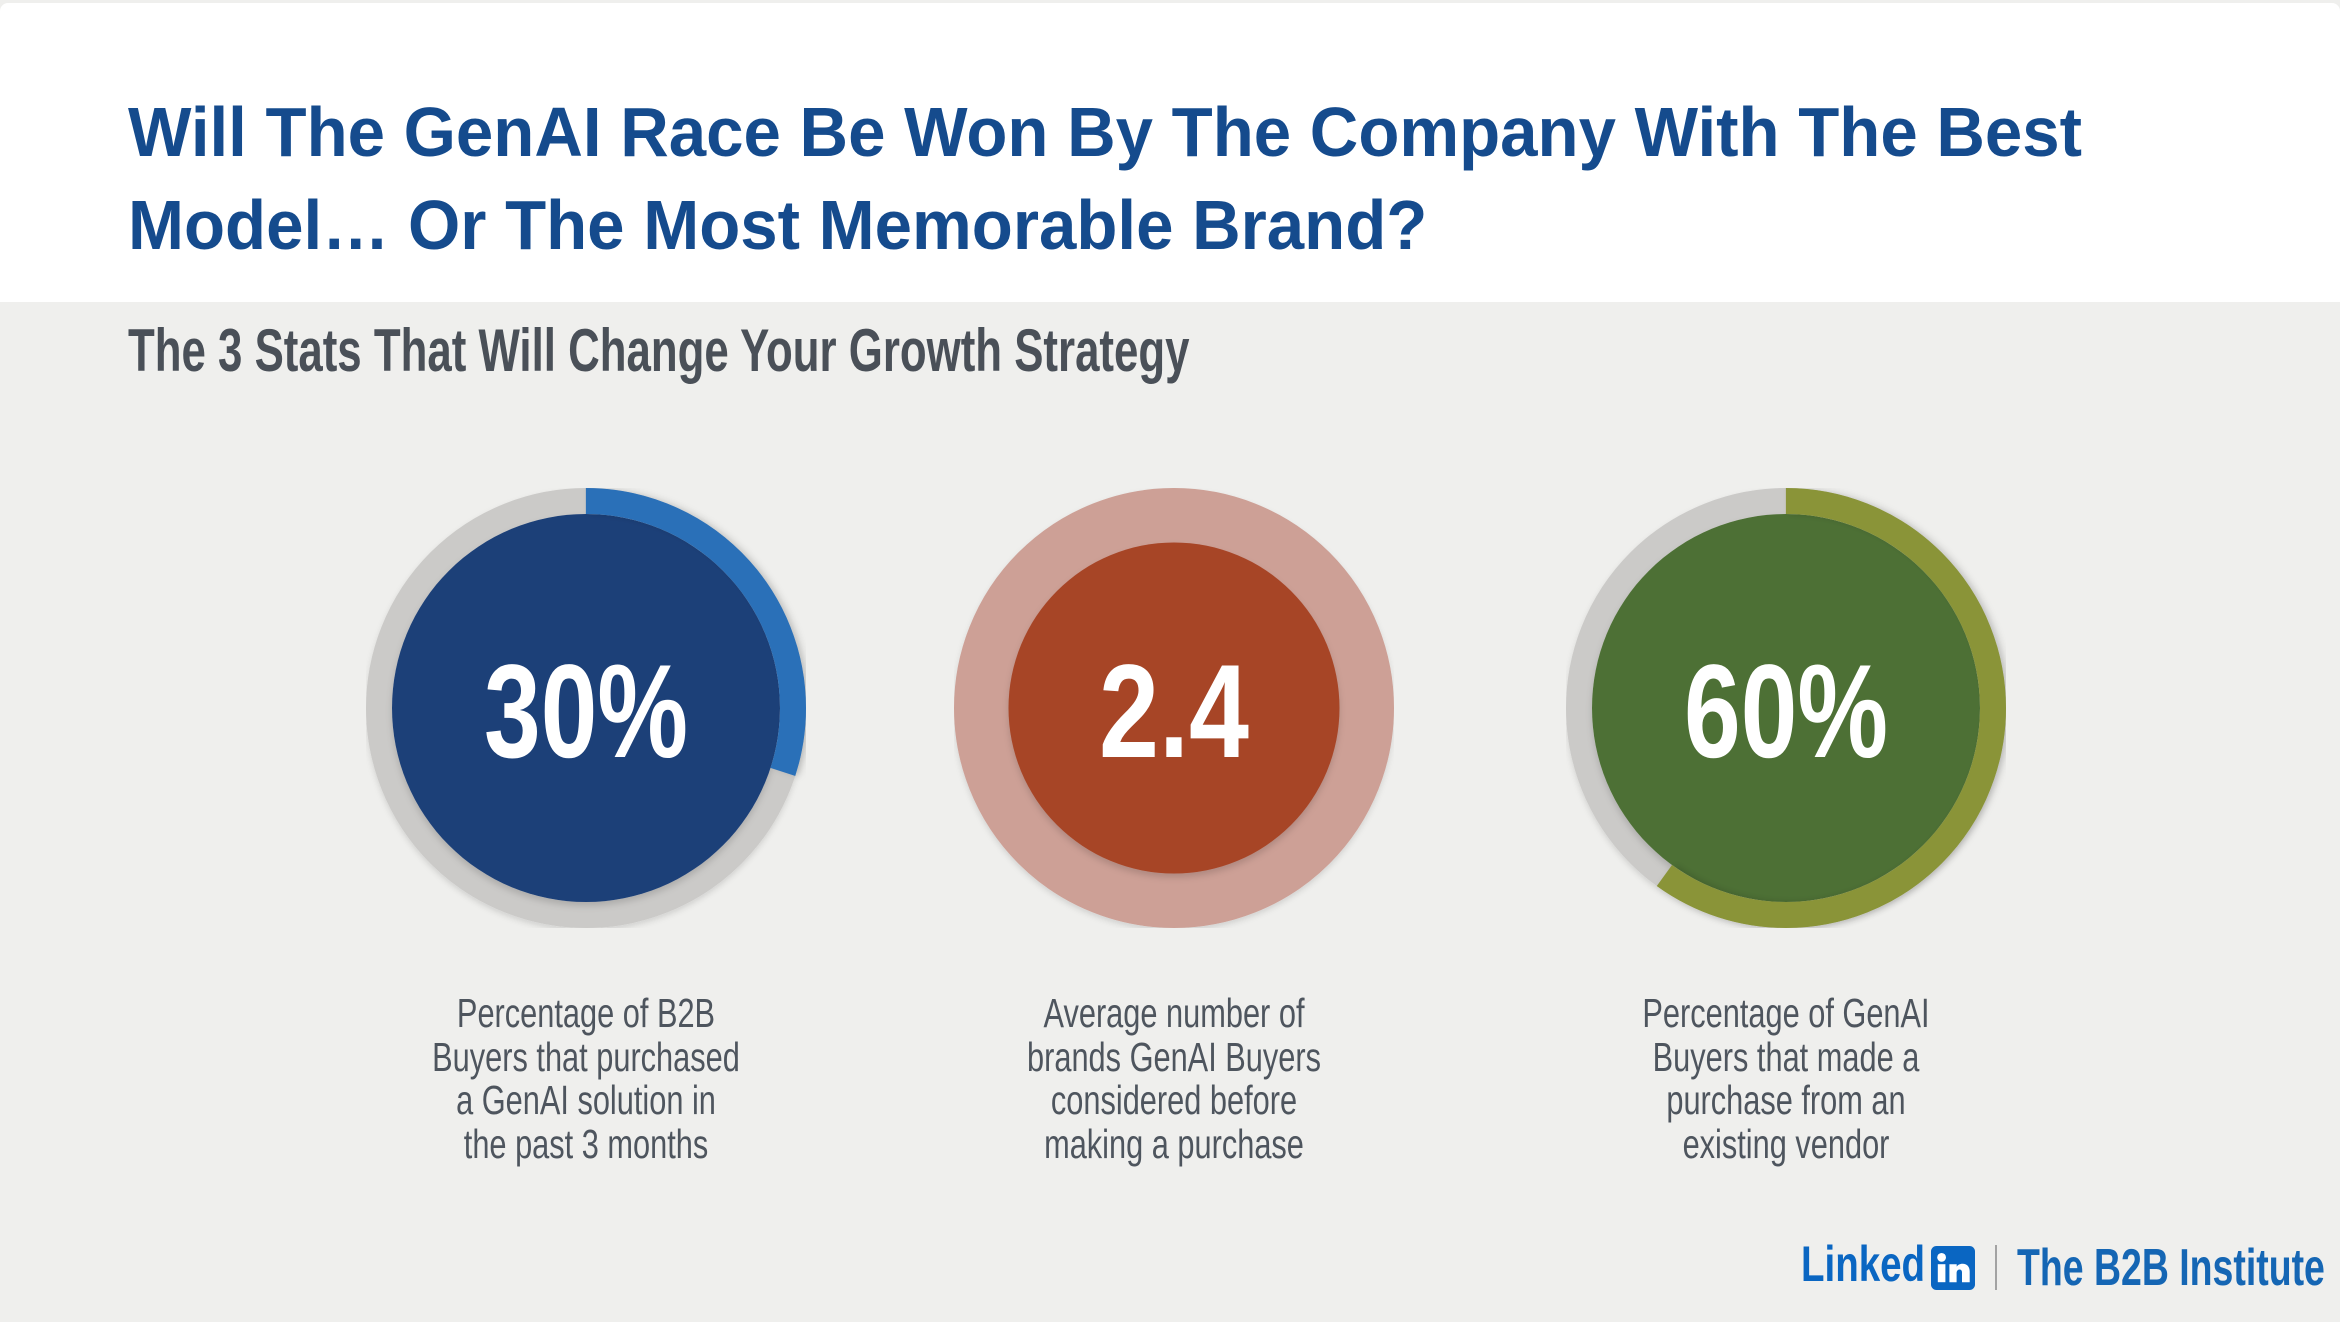 The image size is (2340, 1322). What do you see at coordinates (586, 712) in the screenshot?
I see `svg-text: 30%` at bounding box center [586, 712].